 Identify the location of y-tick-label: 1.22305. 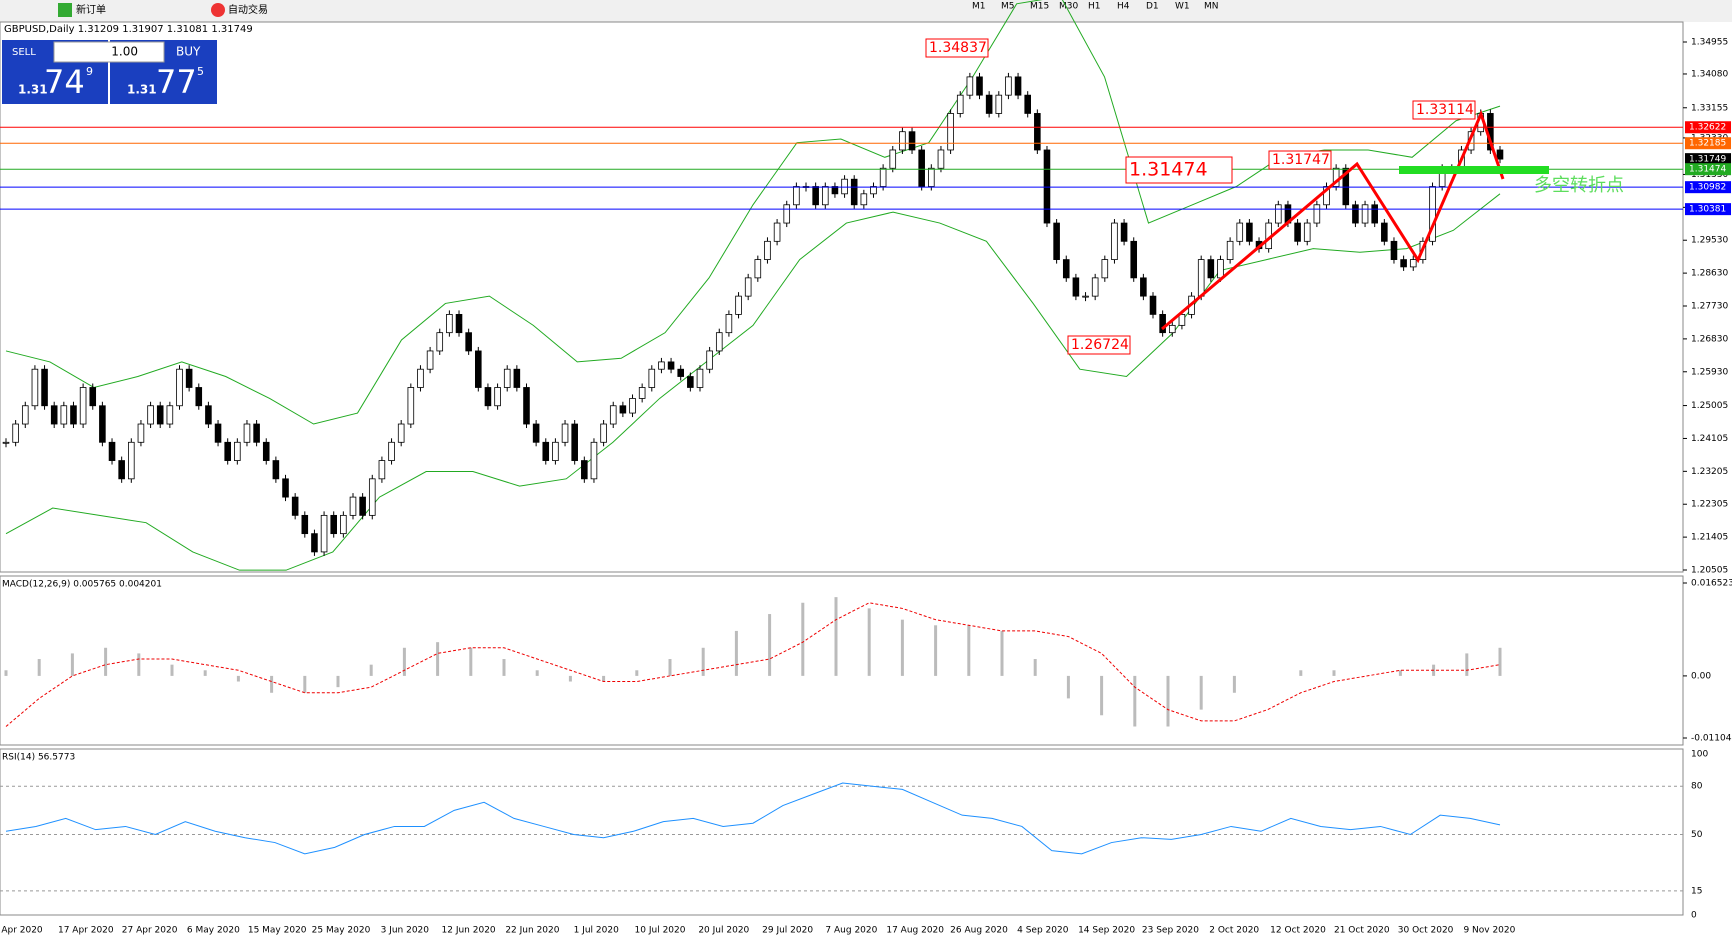
(1709, 505).